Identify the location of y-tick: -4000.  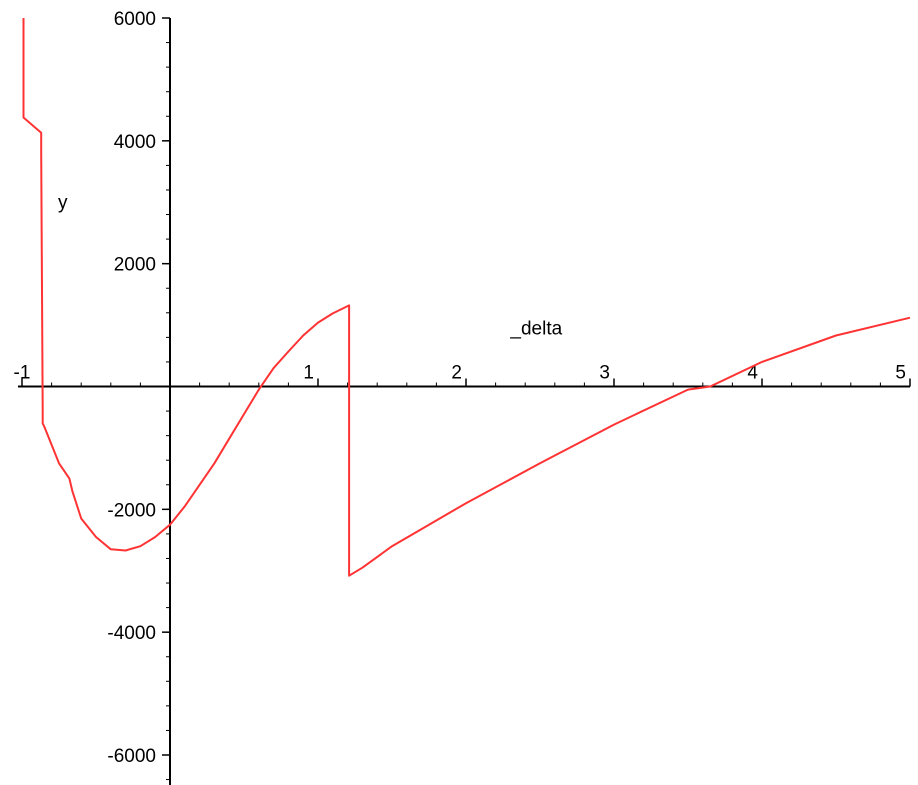
(138, 633).